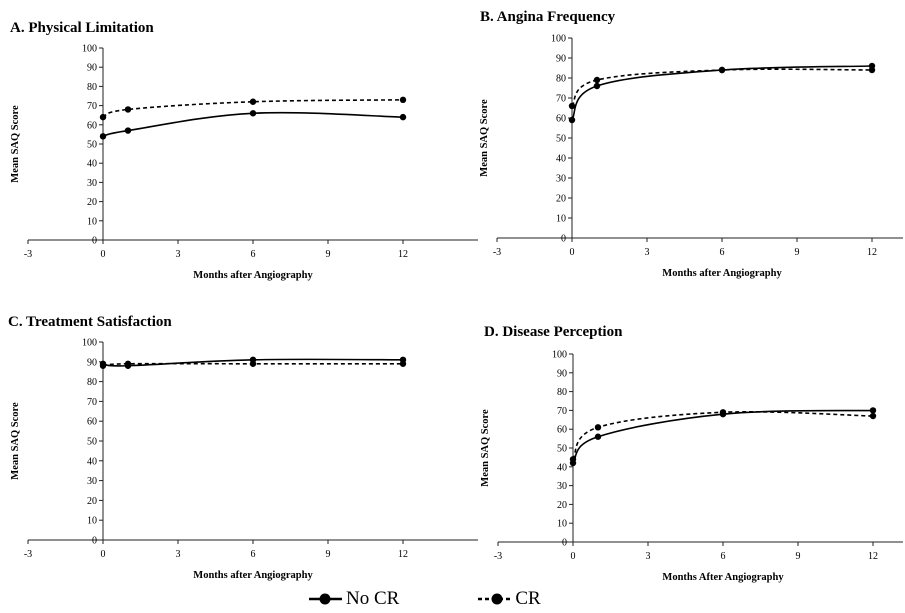 This screenshot has height=613, width=905. What do you see at coordinates (82, 28) in the screenshot?
I see `chart-title: A. Physical Limitation` at bounding box center [82, 28].